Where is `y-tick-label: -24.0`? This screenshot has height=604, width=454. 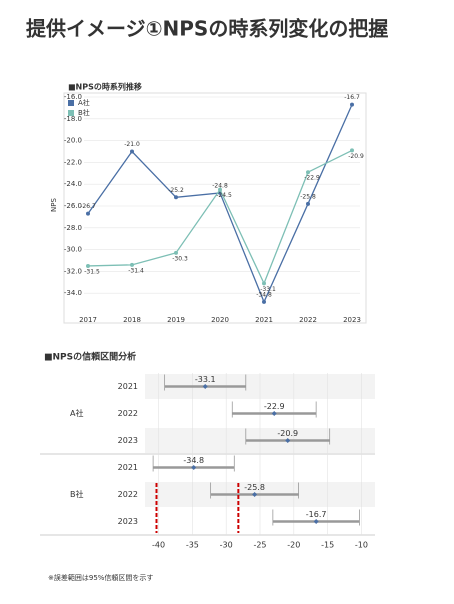
y-tick-label: -24.0 is located at coordinates (73, 184).